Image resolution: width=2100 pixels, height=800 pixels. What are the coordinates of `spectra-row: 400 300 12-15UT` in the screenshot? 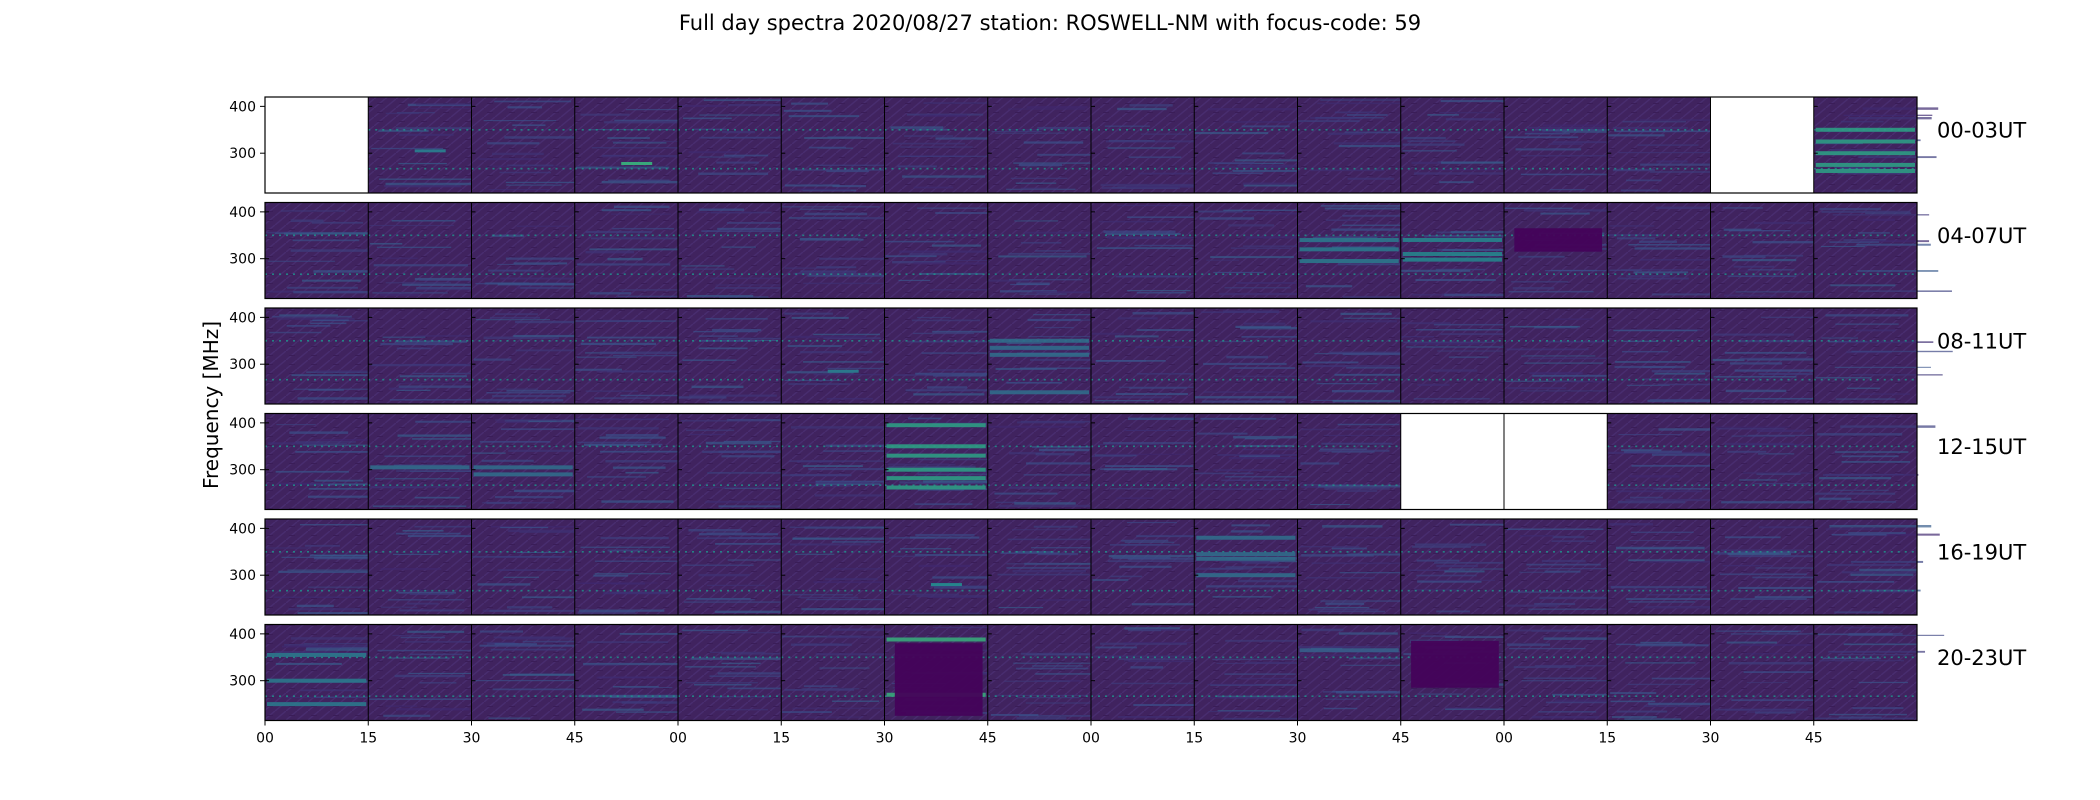 It's located at (1127, 461).